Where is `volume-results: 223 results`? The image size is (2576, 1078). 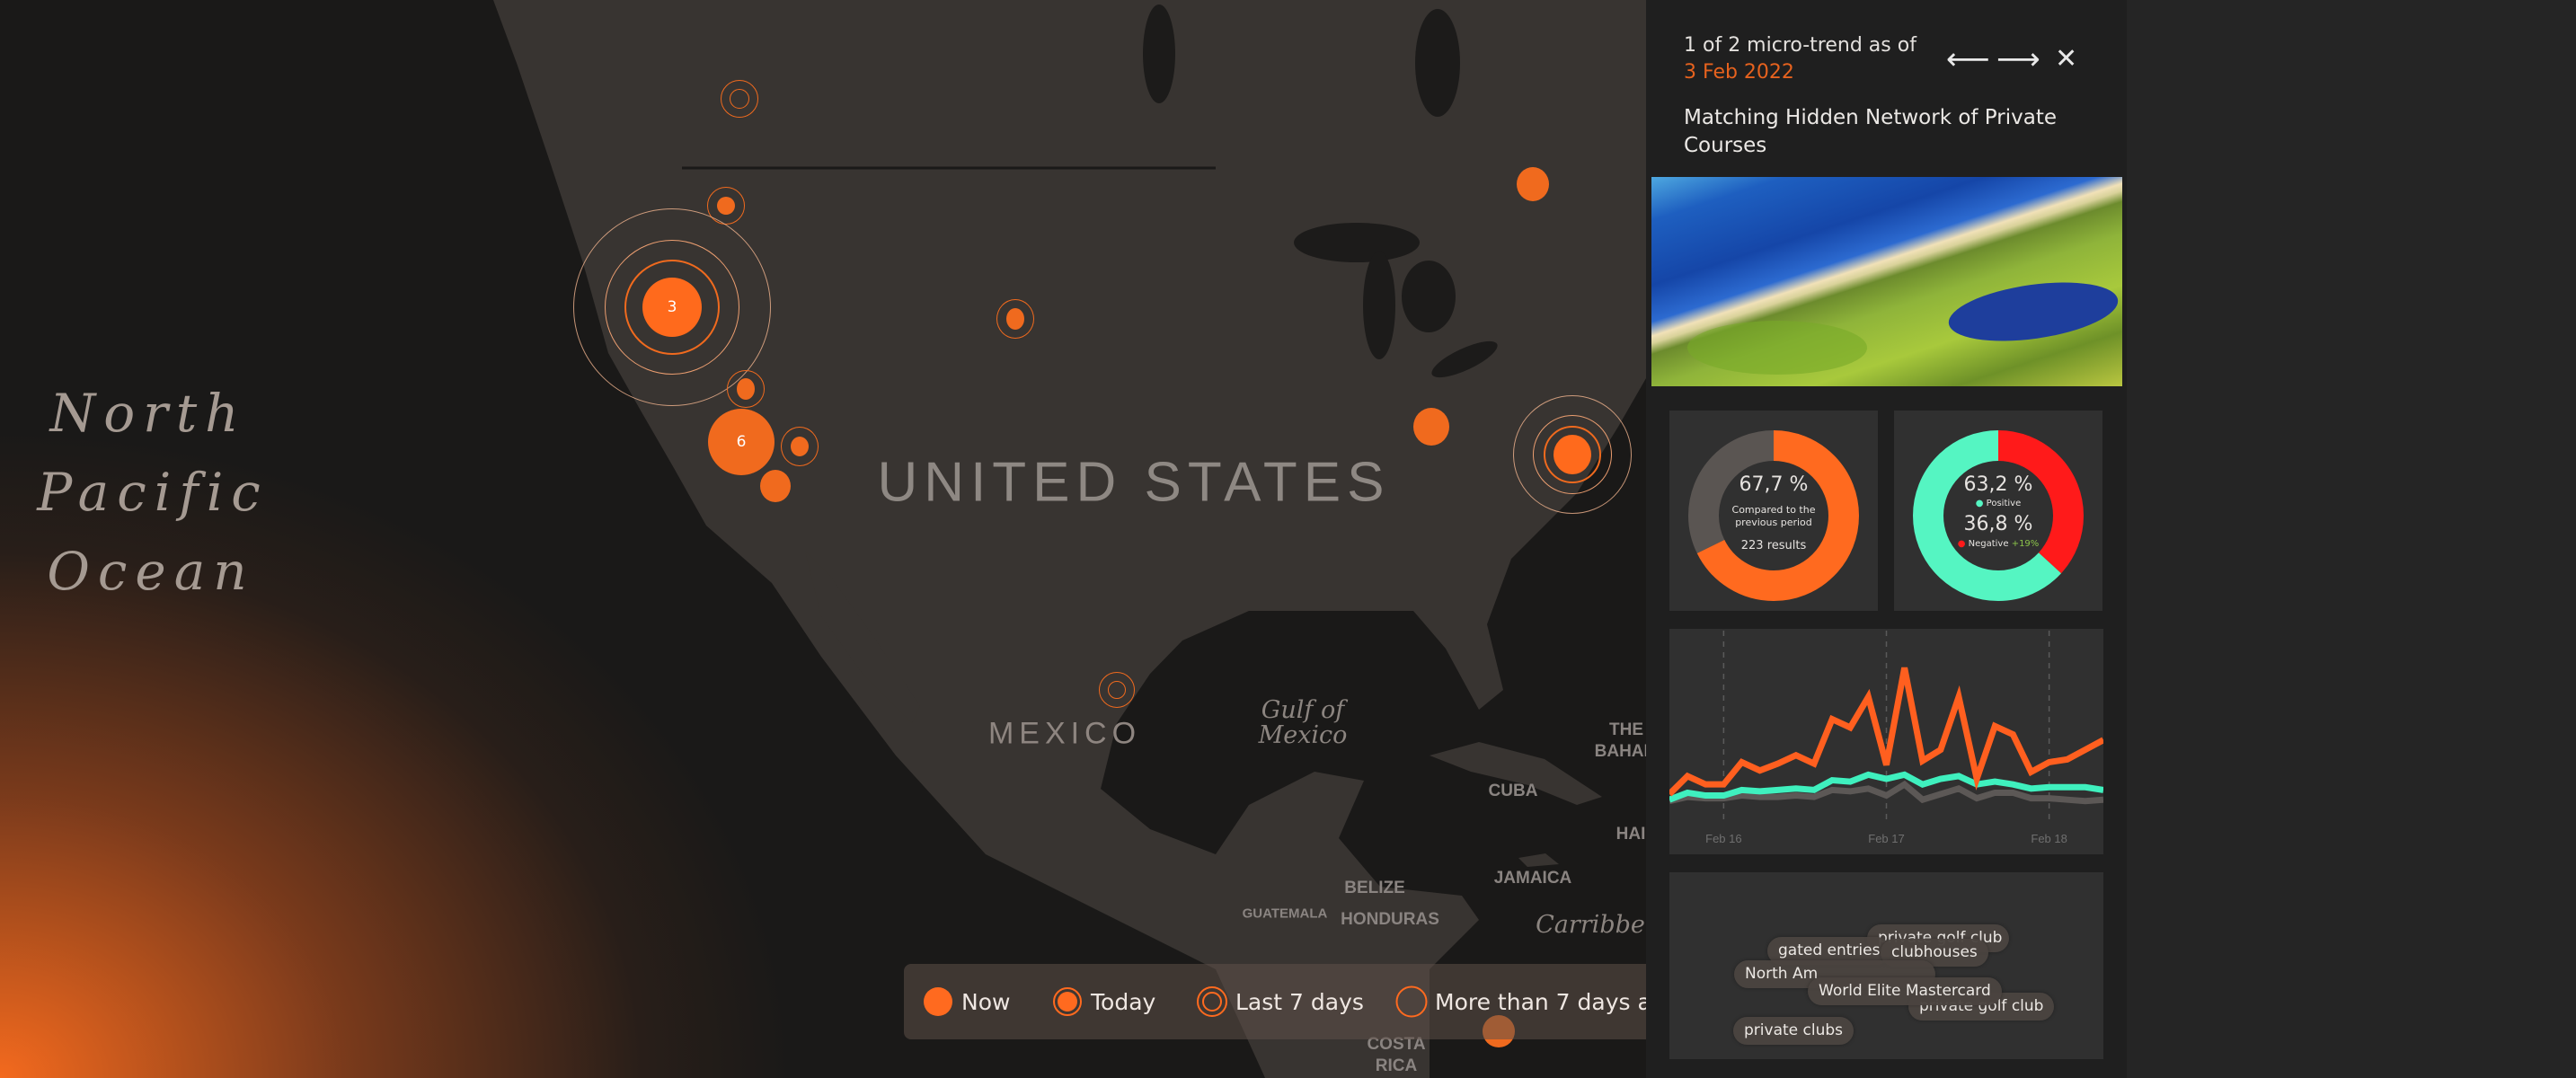 volume-results: 223 results is located at coordinates (1773, 545).